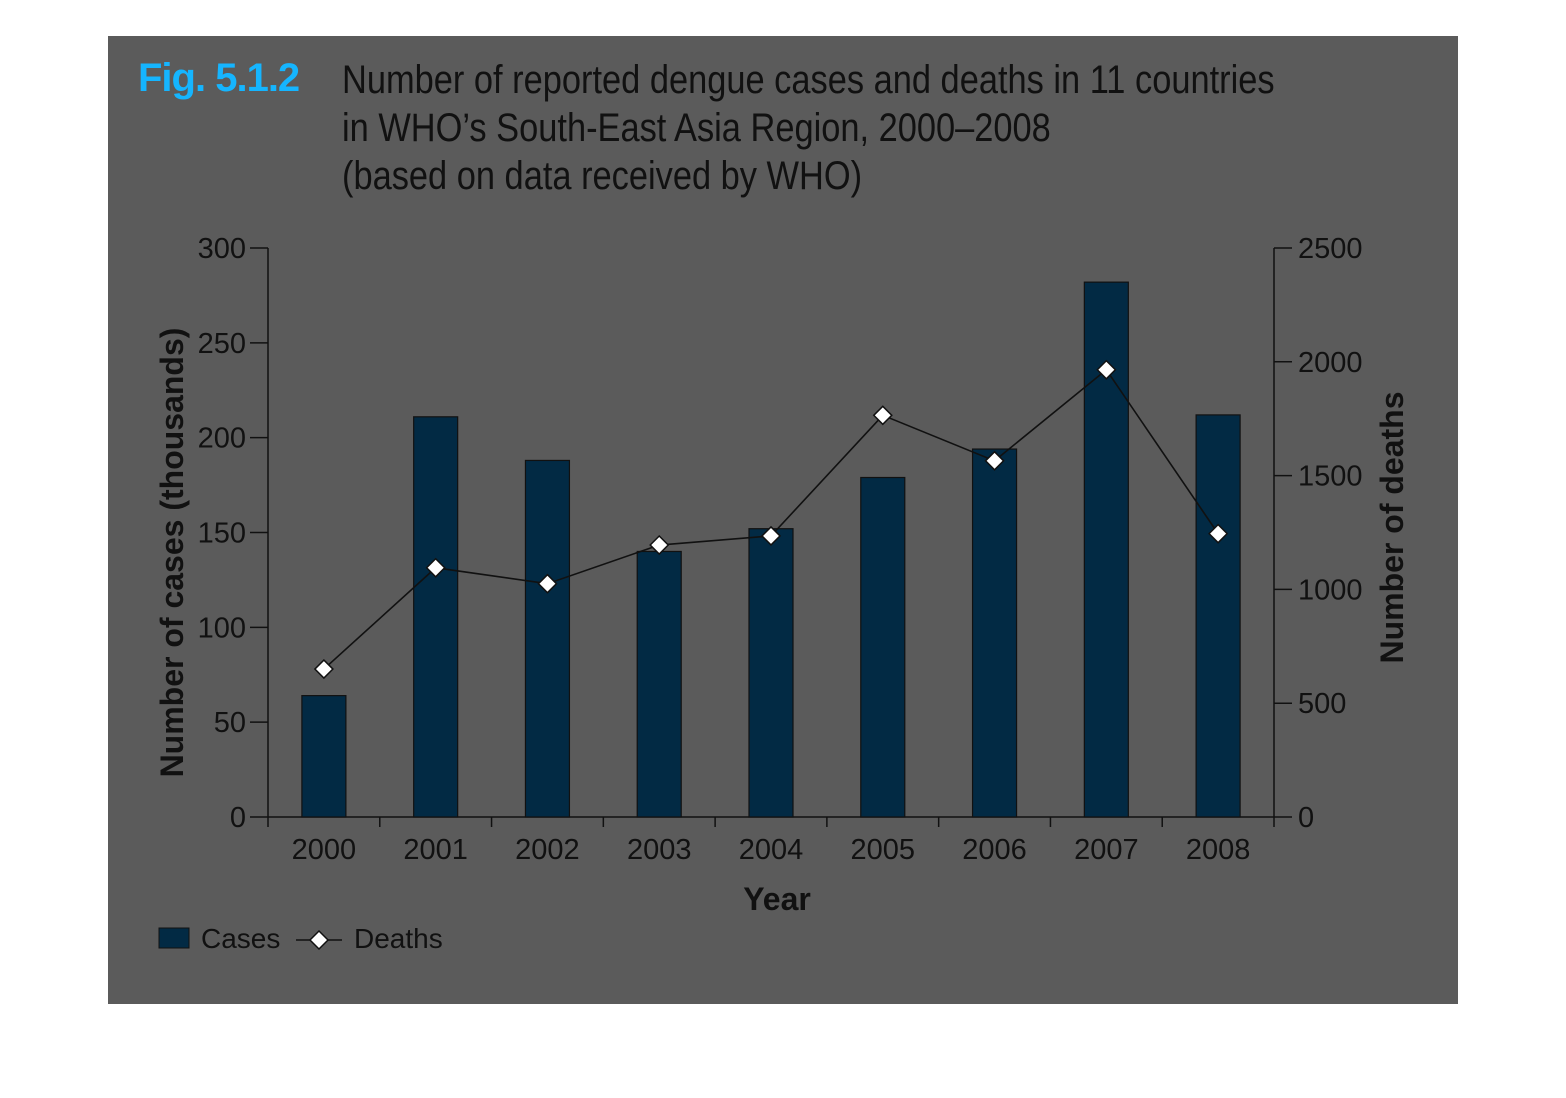 This screenshot has height=1098, width=1566. Describe the element at coordinates (883, 647) in the screenshot. I see `bar-cases-2005` at that location.